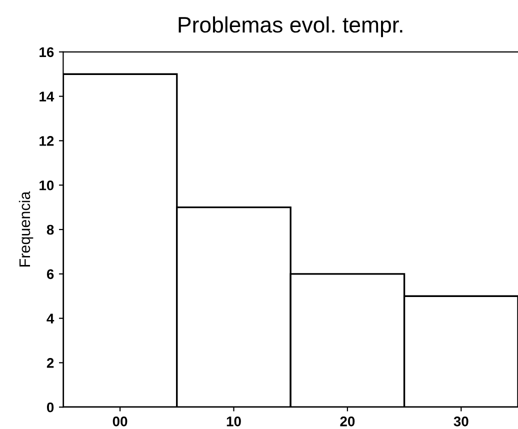  Describe the element at coordinates (47, 185) in the screenshot. I see `y-tick-label: 10` at that location.